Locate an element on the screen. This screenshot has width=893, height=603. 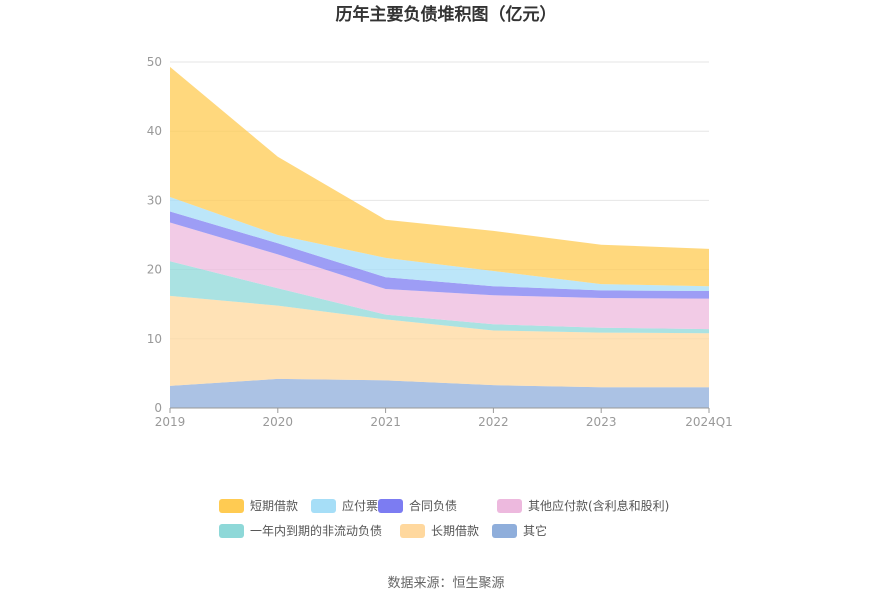
y-tick-label: 50 is located at coordinates (154, 62).